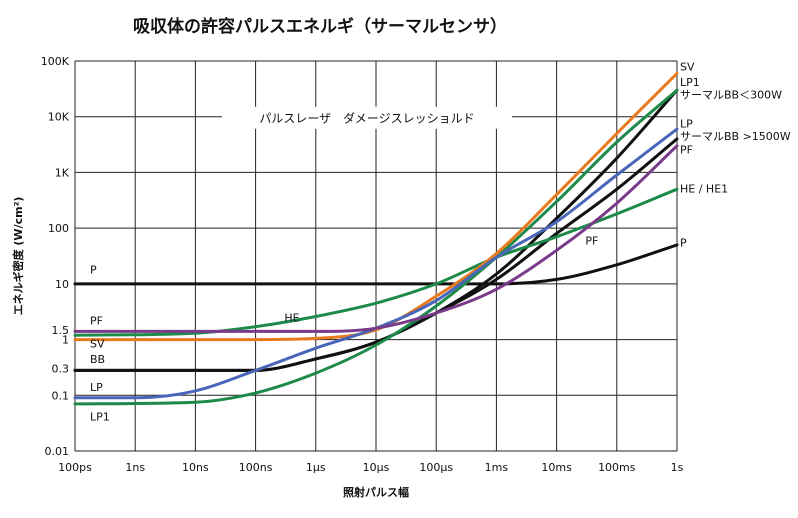 This screenshot has width=798, height=518. I want to click on curve-label-right: SV, so click(687, 66).